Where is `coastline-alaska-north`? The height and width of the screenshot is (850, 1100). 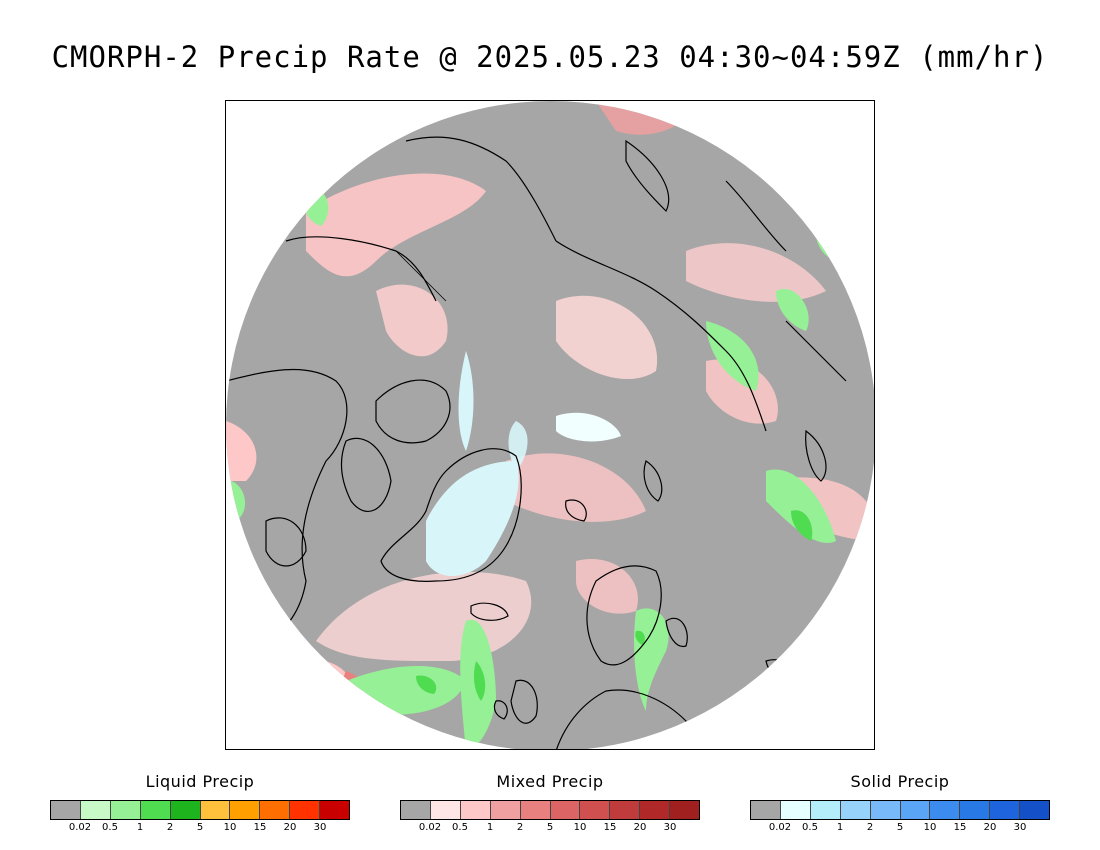 coastline-alaska-north is located at coordinates (481, 189).